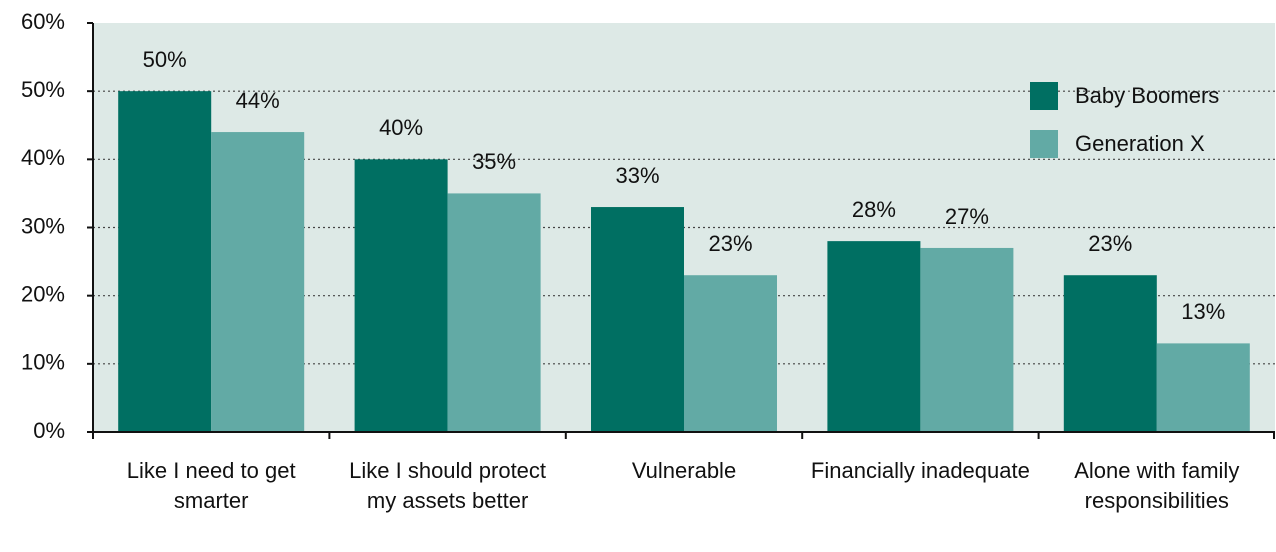  What do you see at coordinates (684, 470) in the screenshot?
I see `x-tick-label: Vulnerable` at bounding box center [684, 470].